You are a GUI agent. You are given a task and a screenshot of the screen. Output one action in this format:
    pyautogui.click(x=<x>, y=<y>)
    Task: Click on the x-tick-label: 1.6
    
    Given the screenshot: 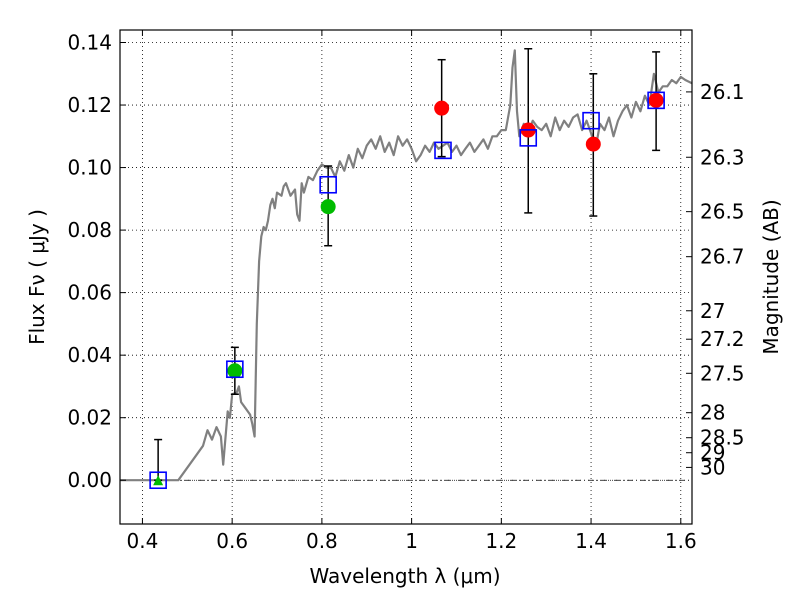 What is the action you would take?
    pyautogui.click(x=681, y=541)
    